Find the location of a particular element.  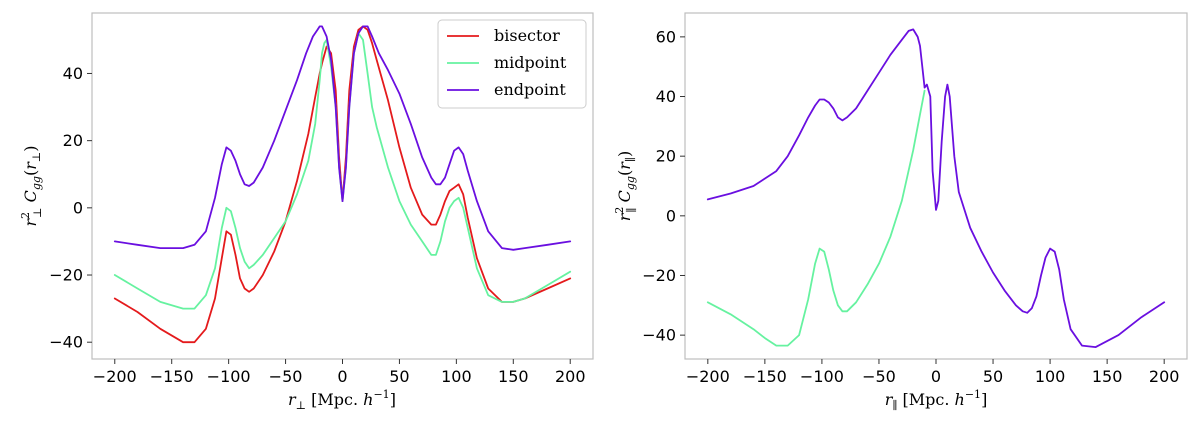

right-x-tick-label: 200 is located at coordinates (1164, 376).